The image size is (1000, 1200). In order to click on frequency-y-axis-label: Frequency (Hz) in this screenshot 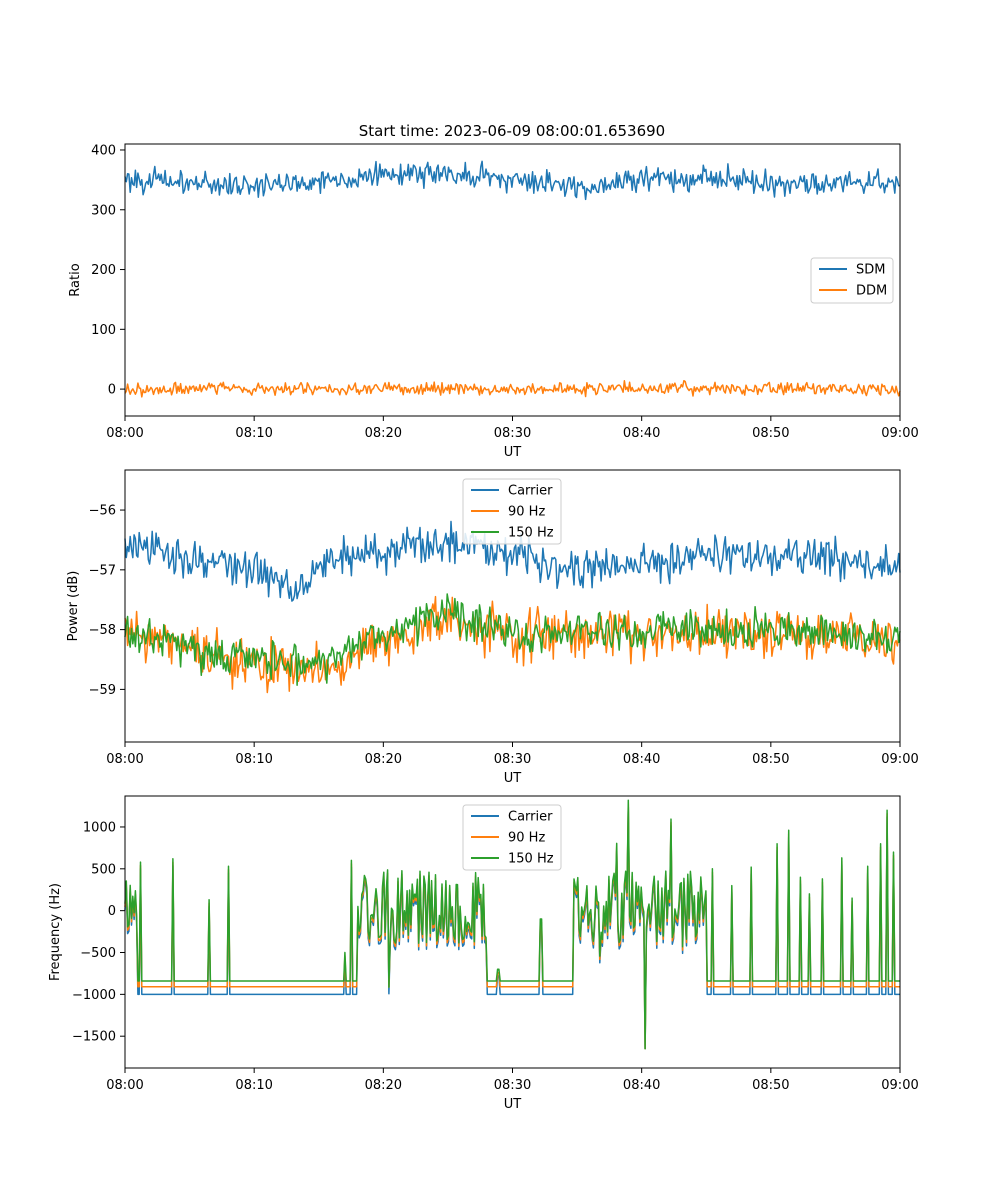, I will do `click(55, 932)`.